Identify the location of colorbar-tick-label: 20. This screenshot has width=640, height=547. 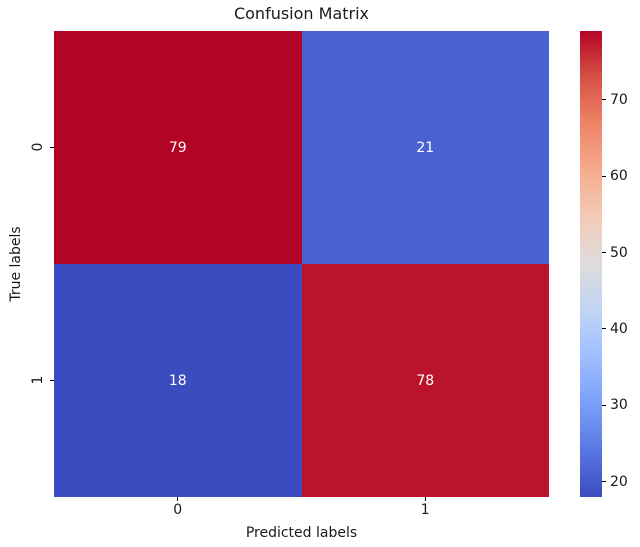
(619, 481).